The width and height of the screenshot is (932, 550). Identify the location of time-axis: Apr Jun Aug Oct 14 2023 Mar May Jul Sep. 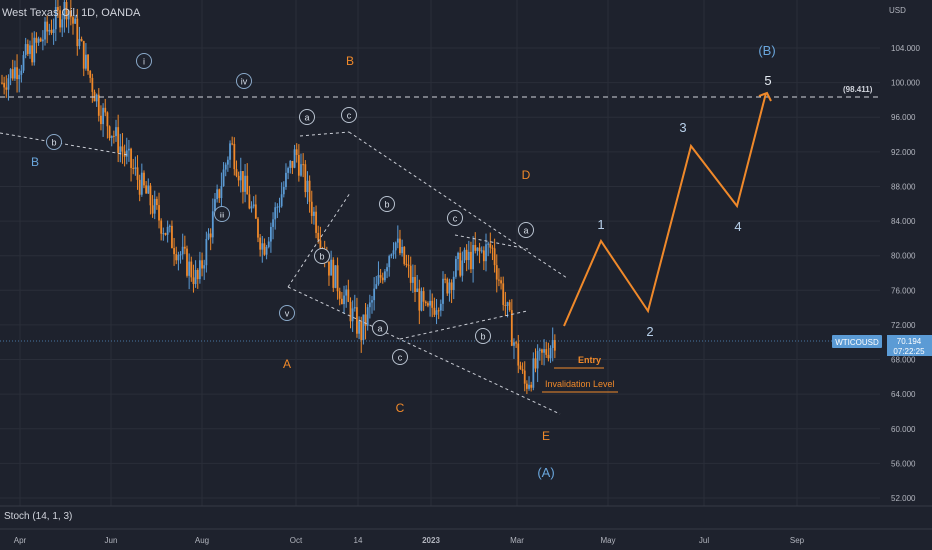
(409, 540).